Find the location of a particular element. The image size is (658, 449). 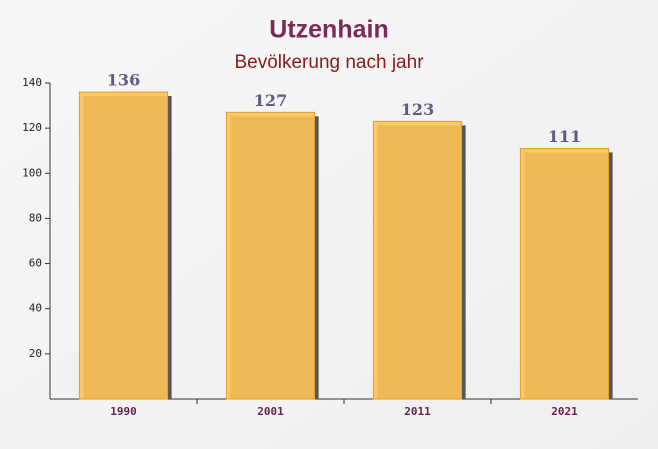

y-tick-label: 60 is located at coordinates (35, 263).